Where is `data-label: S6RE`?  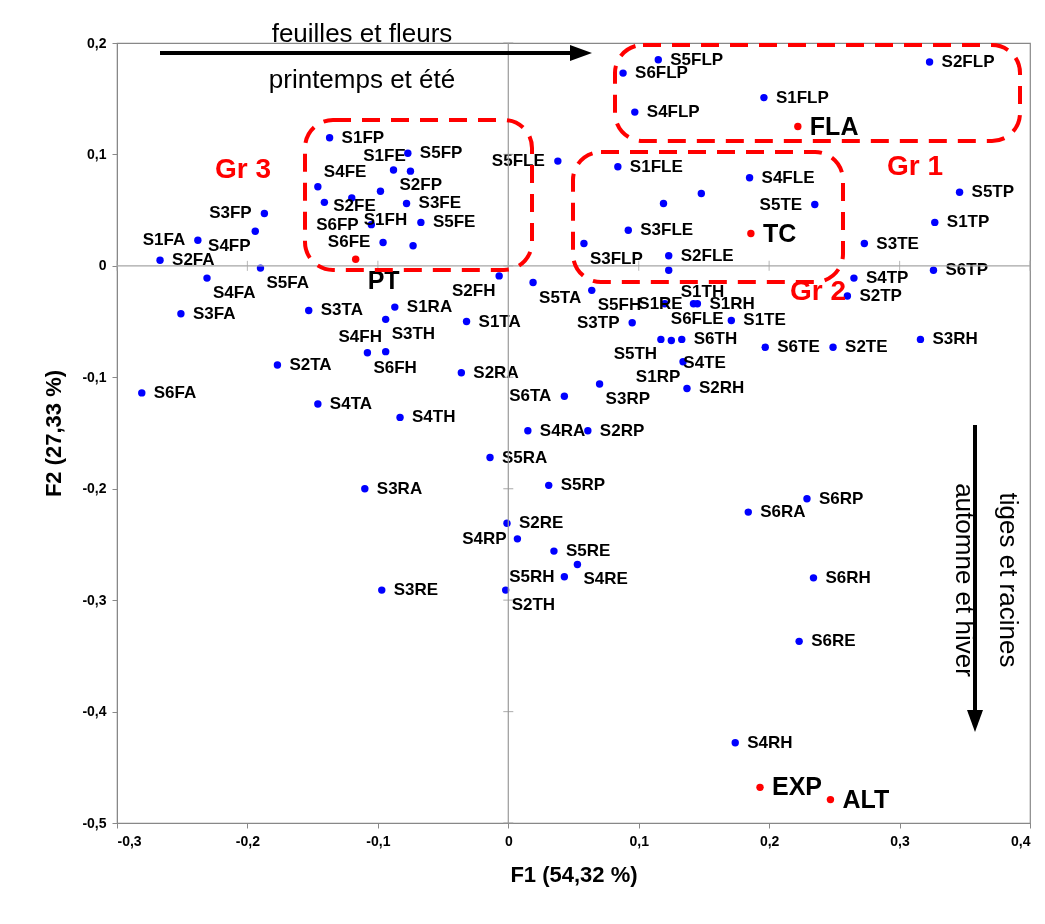
data-label: S6RE is located at coordinates (833, 641).